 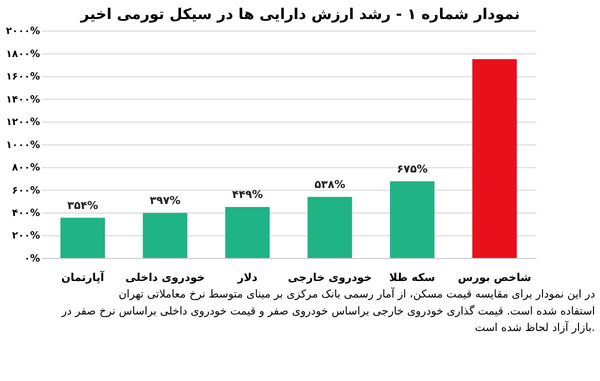 What do you see at coordinates (412, 169) in the screenshot?
I see `data-label: ۶۷۵%` at bounding box center [412, 169].